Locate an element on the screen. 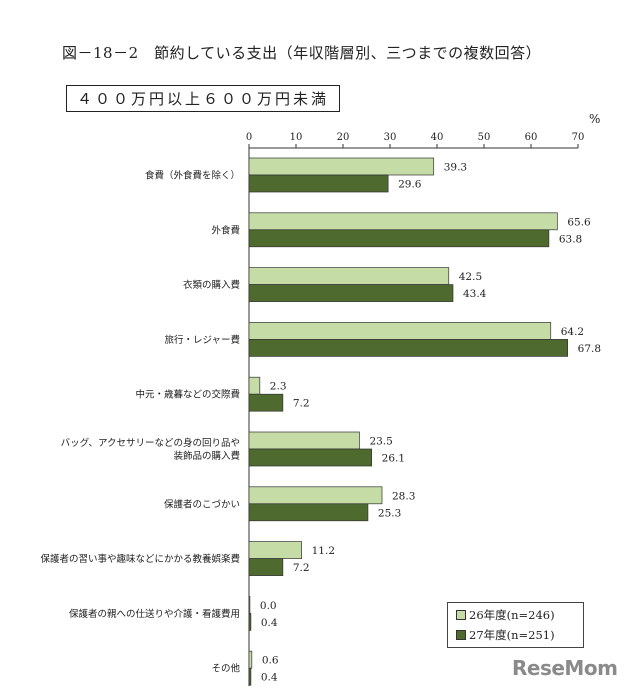  x-tick-label-20: 20 is located at coordinates (343, 137).